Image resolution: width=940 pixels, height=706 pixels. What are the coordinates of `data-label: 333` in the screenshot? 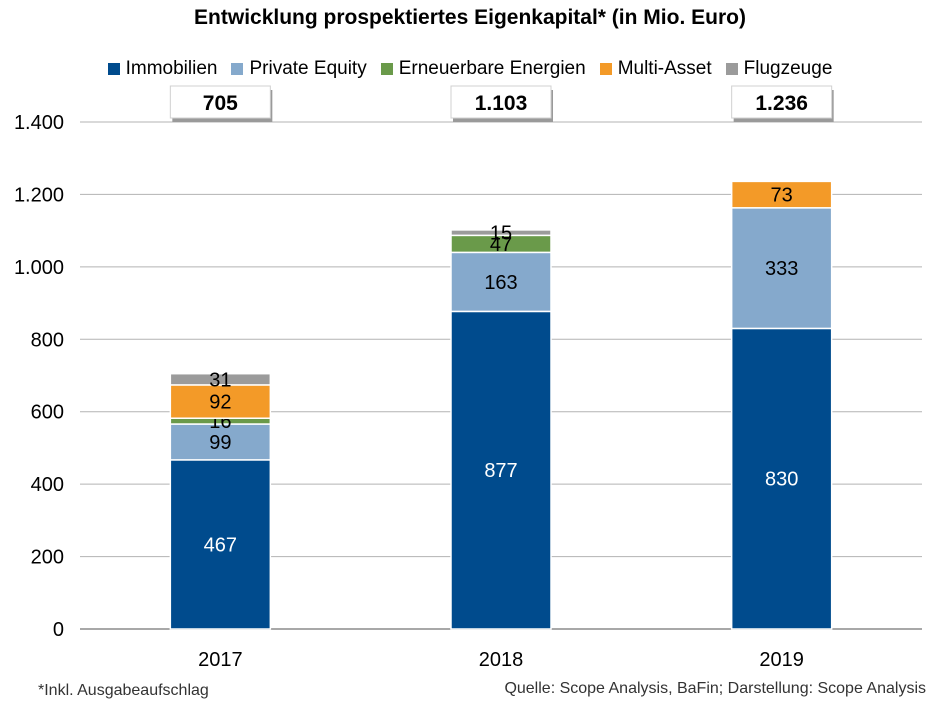 It's located at (781, 269).